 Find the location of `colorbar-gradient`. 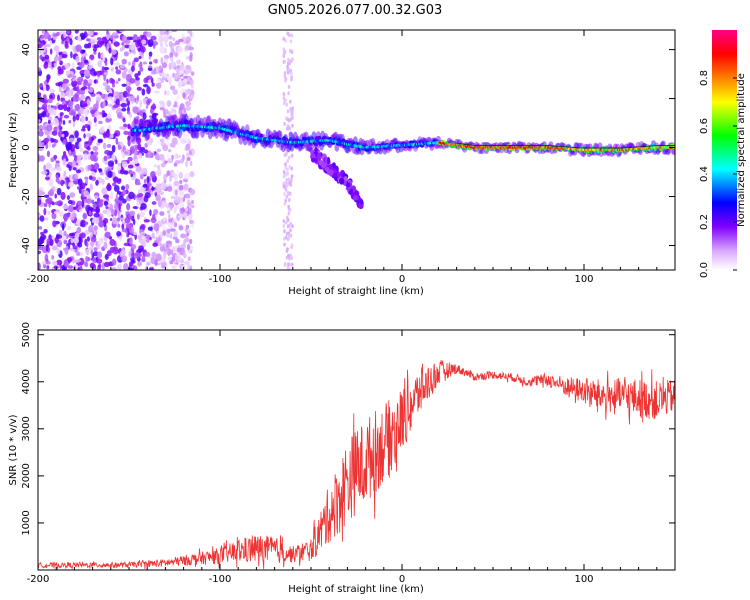

colorbar-gradient is located at coordinates (724, 150).